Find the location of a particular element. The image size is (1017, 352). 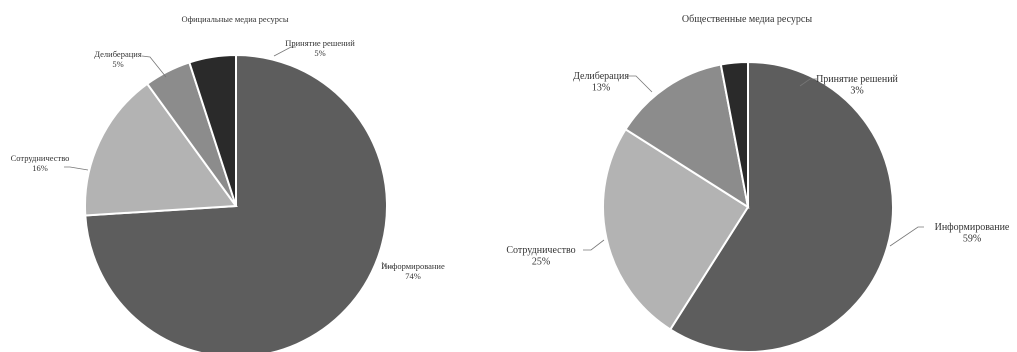

slice-label-collaboration: Сотрудничество 16% is located at coordinates (40, 163).